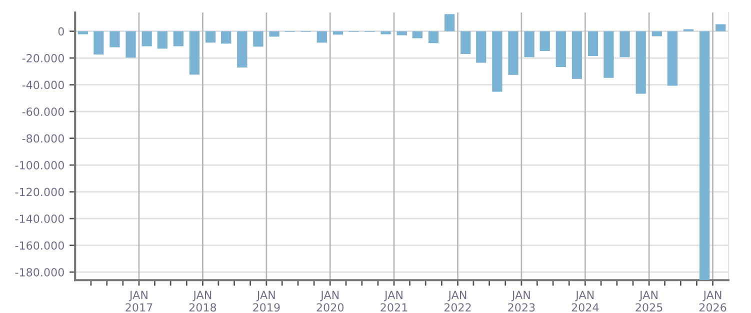  I want to click on y-tick-label: -80.000, so click(43, 138).